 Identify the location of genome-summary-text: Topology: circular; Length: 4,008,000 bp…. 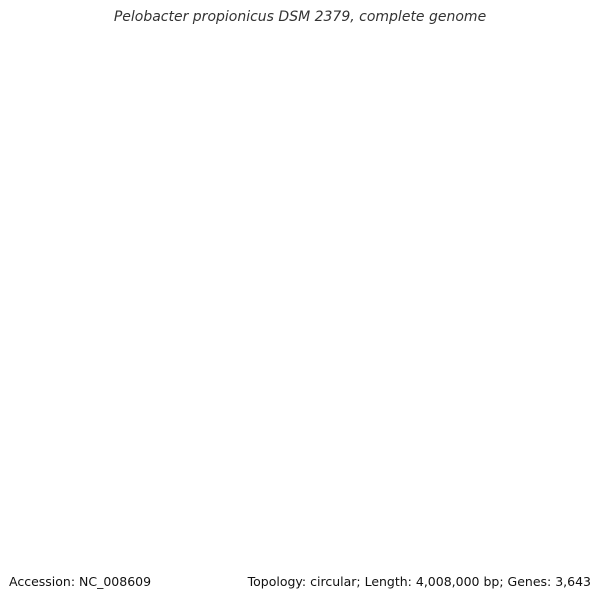
(419, 581).